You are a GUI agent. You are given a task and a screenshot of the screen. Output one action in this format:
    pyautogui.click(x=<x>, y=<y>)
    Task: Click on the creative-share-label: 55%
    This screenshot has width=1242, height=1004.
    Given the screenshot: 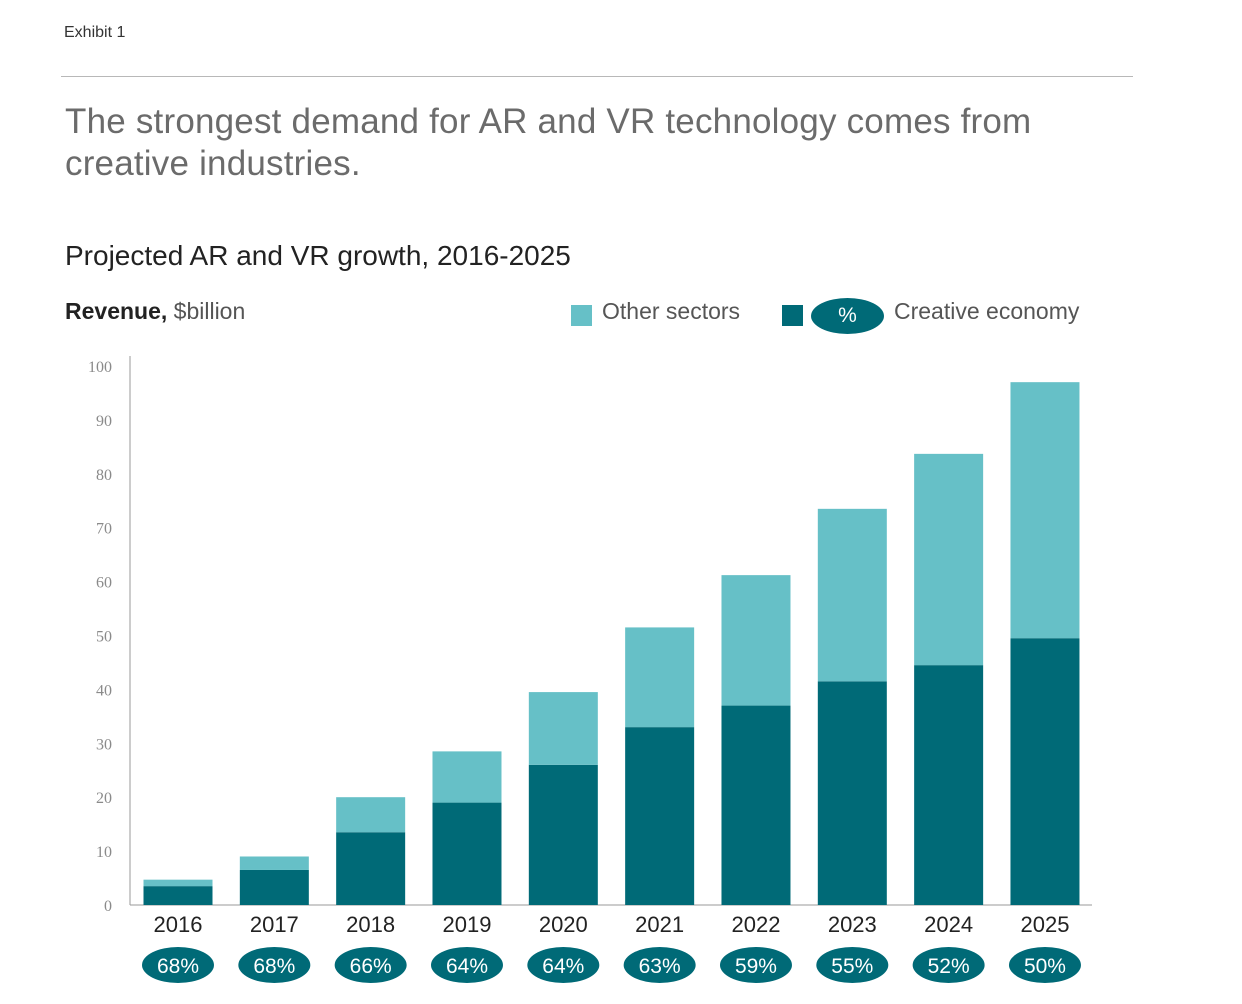 What is the action you would take?
    pyautogui.click(x=852, y=966)
    